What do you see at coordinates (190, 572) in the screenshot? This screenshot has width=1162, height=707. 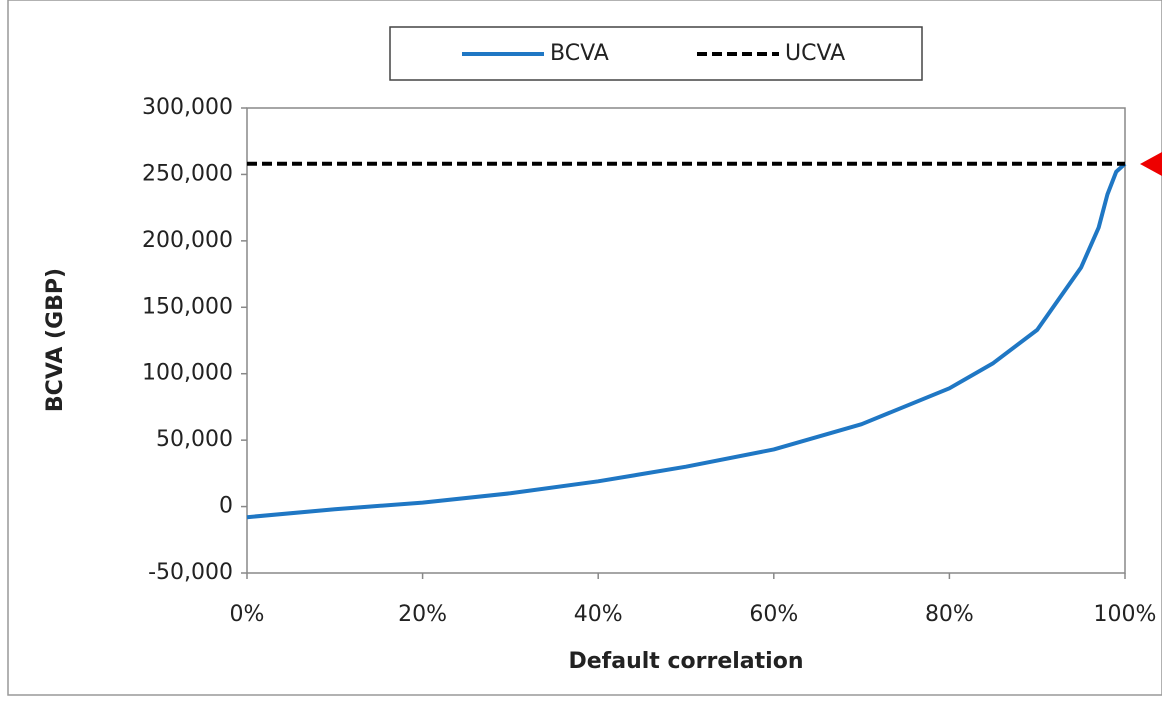 I see `y-tick-label: -50,000` at bounding box center [190, 572].